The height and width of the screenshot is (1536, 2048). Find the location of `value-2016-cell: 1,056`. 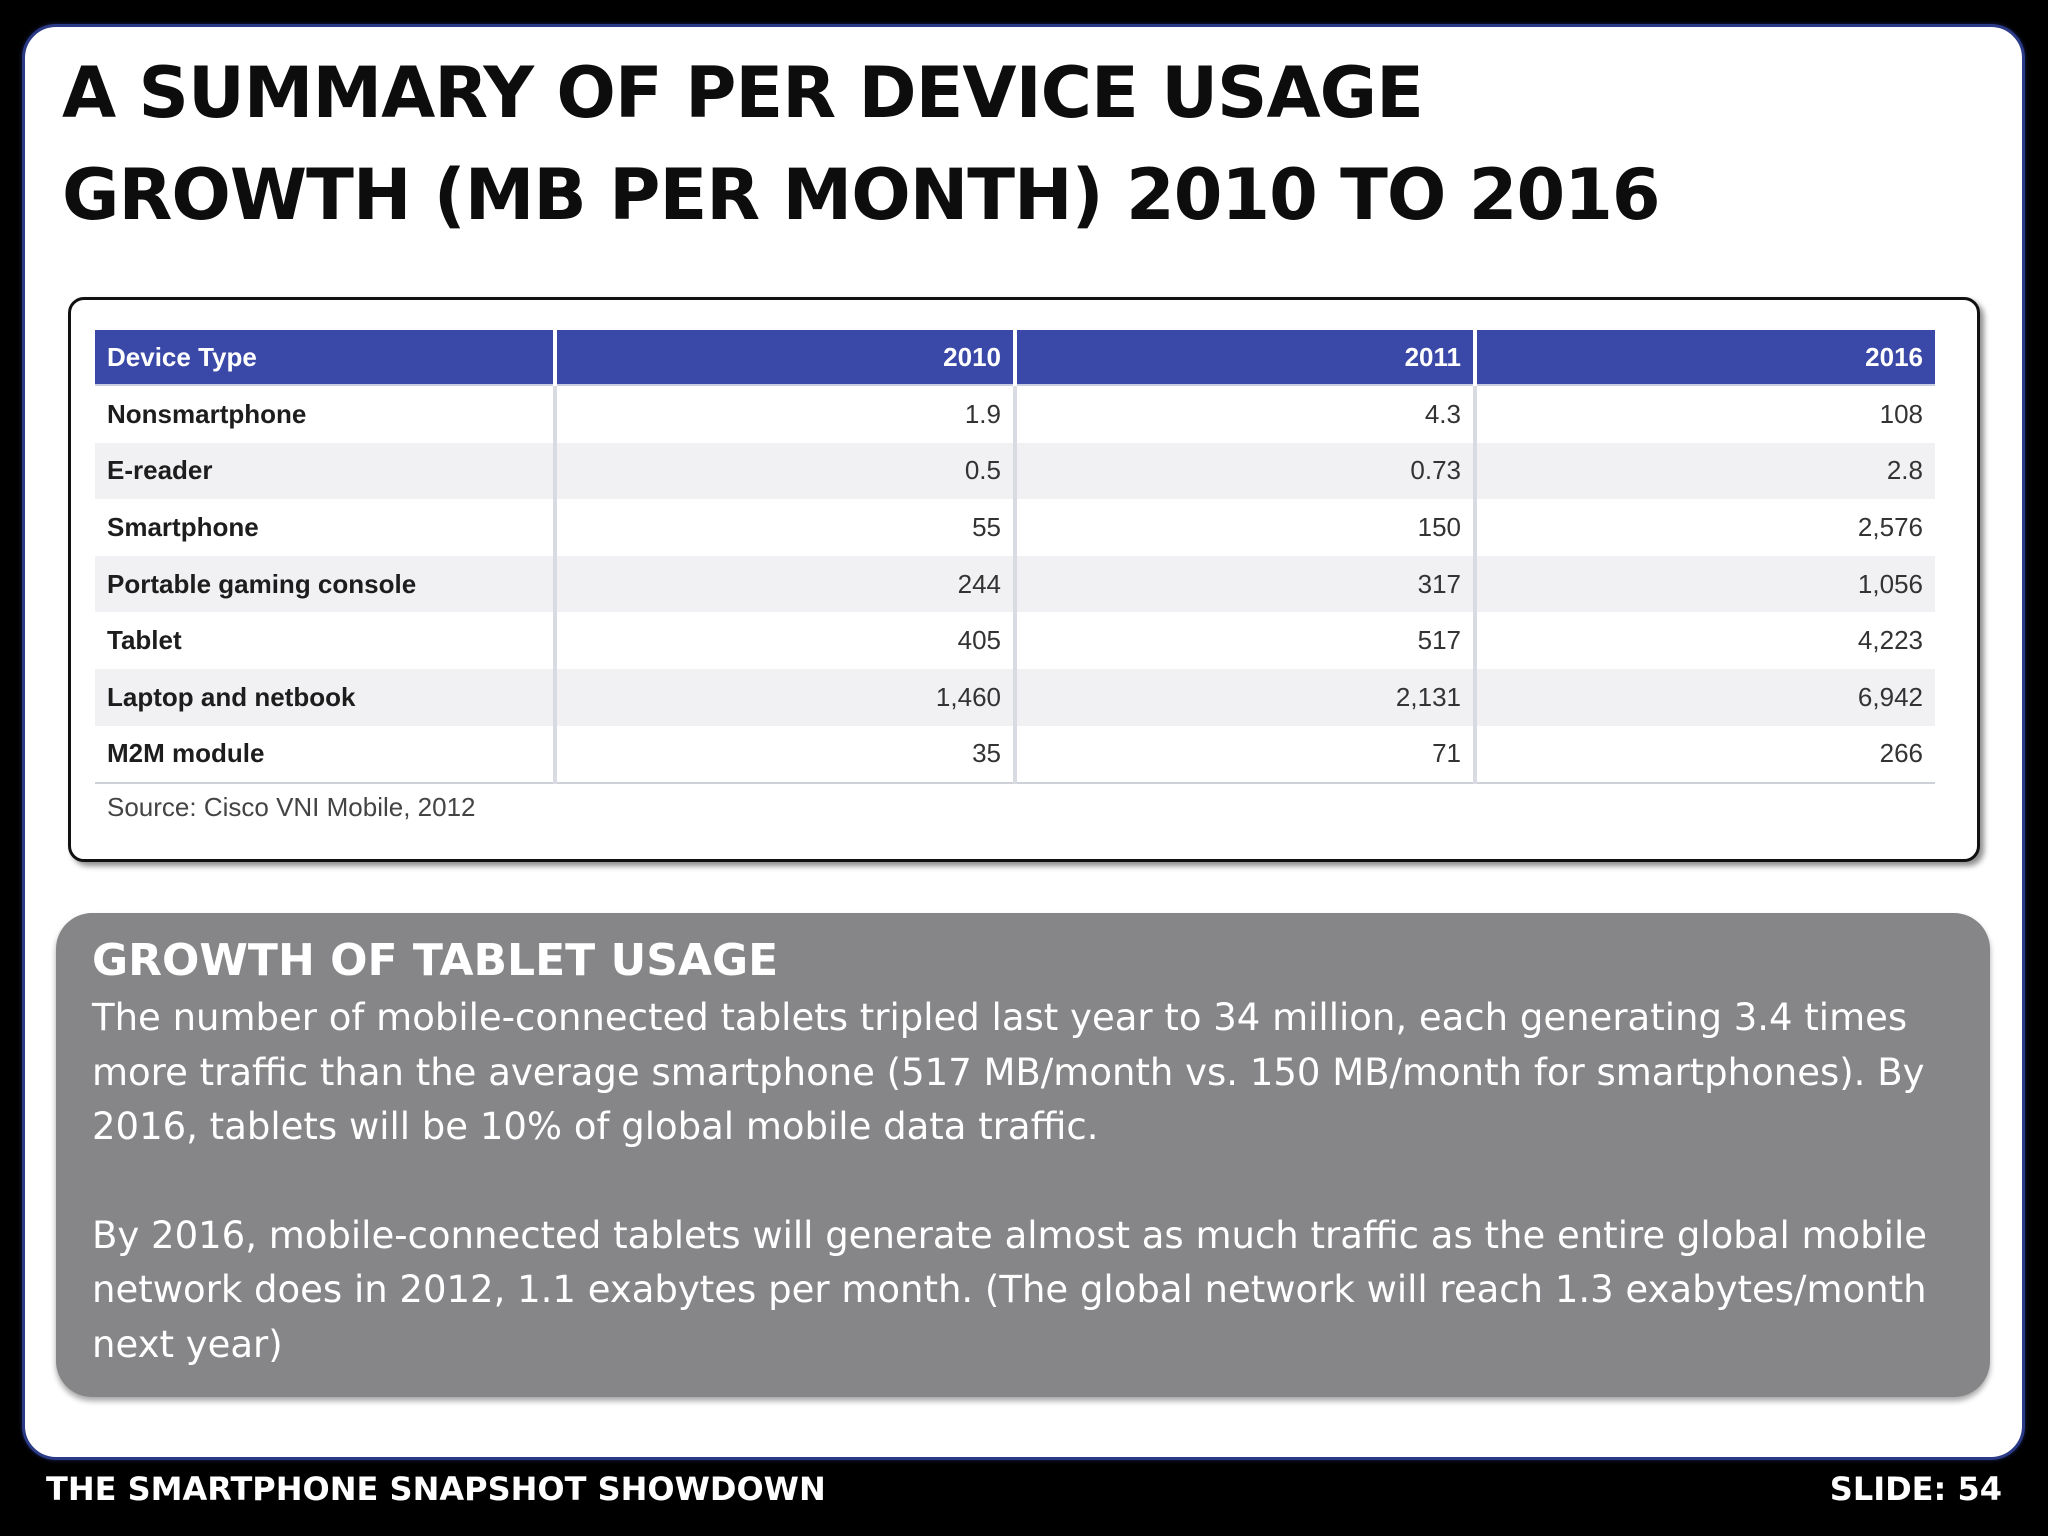

value-2016-cell: 1,056 is located at coordinates (1705, 584).